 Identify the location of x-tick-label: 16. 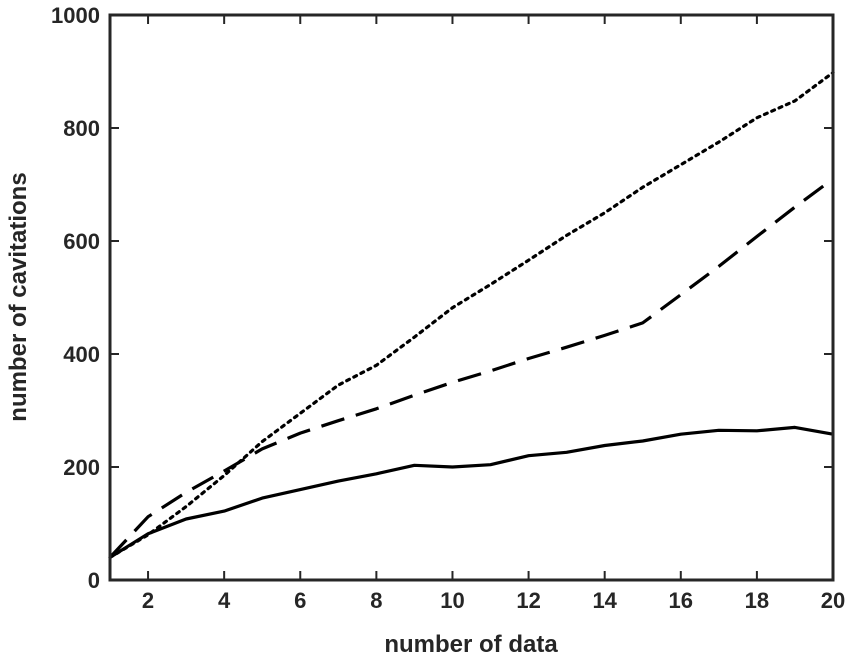
(681, 600).